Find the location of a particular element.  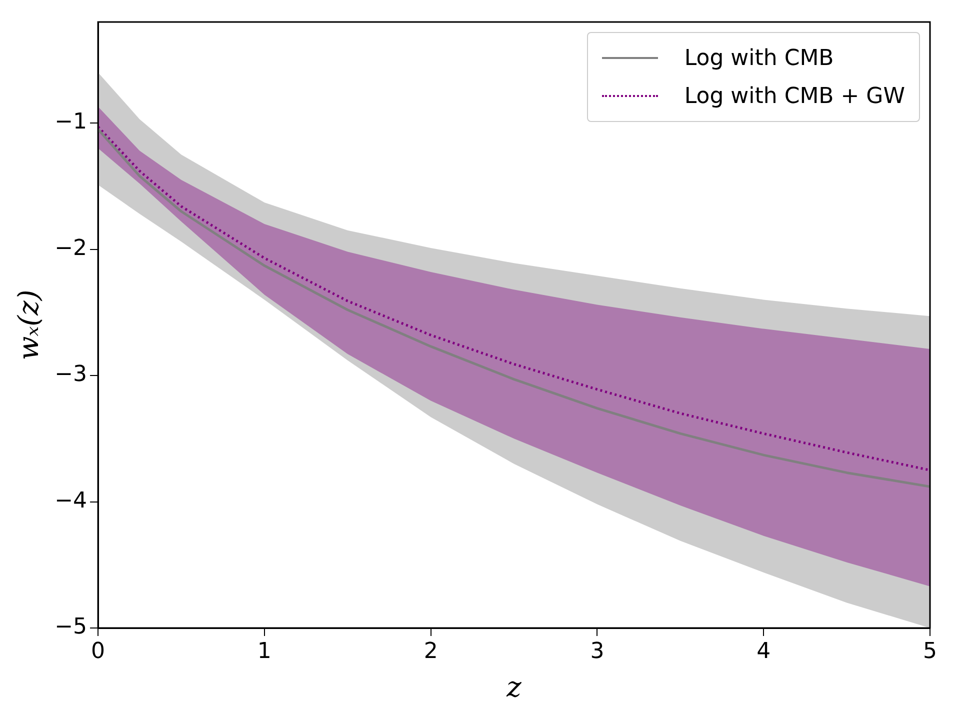

x-tick-label: 4 is located at coordinates (763, 651).